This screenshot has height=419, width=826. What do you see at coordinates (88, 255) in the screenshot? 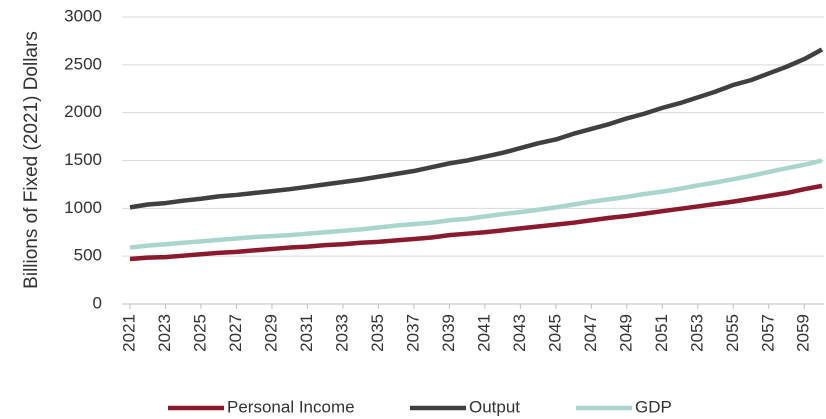
I see `y-tick-label: 500` at bounding box center [88, 255].